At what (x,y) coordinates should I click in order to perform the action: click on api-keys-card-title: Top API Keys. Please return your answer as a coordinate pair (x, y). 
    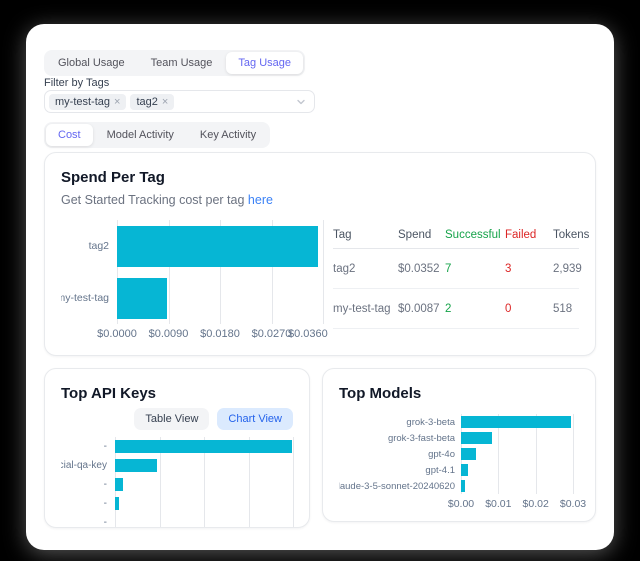
    Looking at the image, I should click on (109, 393).